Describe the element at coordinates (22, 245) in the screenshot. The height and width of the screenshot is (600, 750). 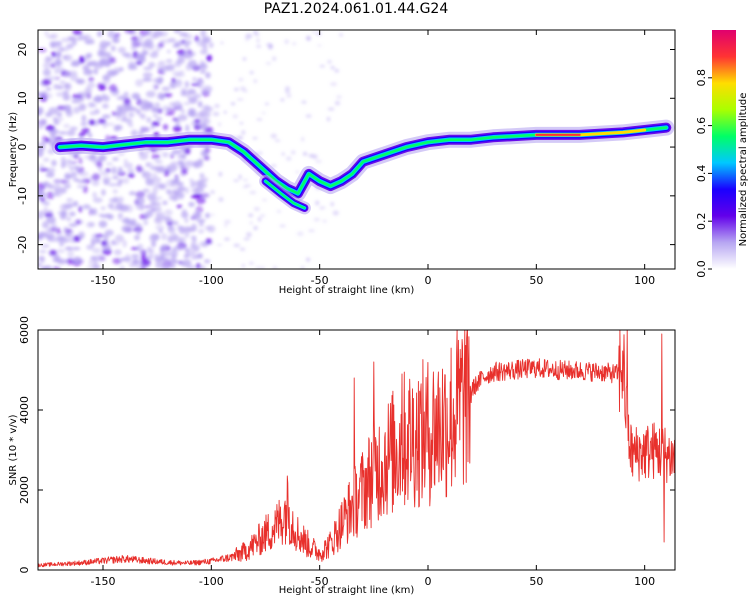
I see `y-tick-label: -20` at that location.